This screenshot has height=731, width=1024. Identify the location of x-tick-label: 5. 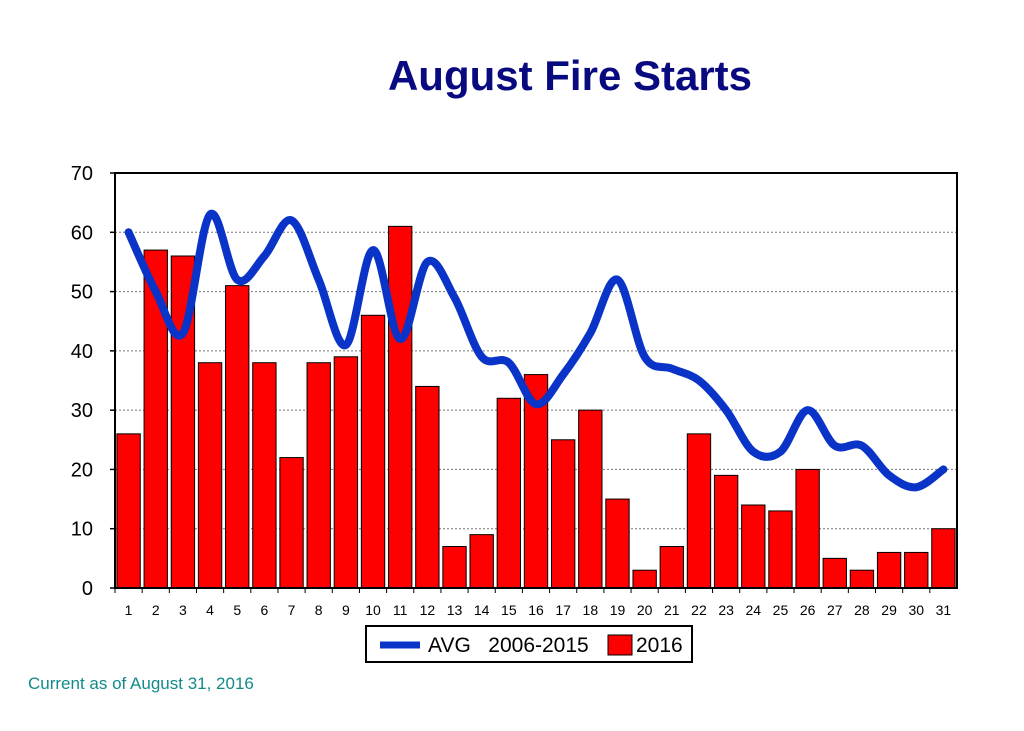
(237, 610).